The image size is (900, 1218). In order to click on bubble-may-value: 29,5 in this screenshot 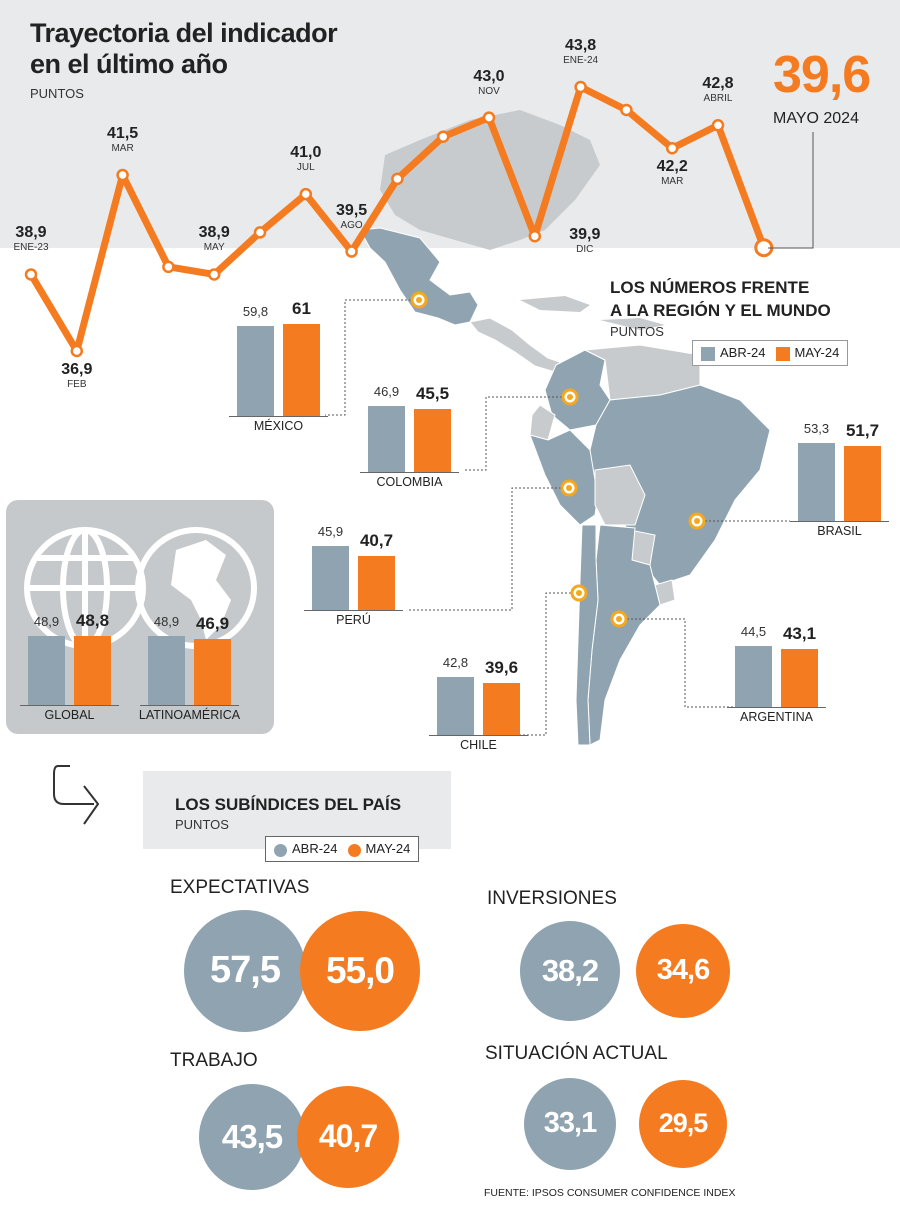, I will do `click(683, 1123)`.